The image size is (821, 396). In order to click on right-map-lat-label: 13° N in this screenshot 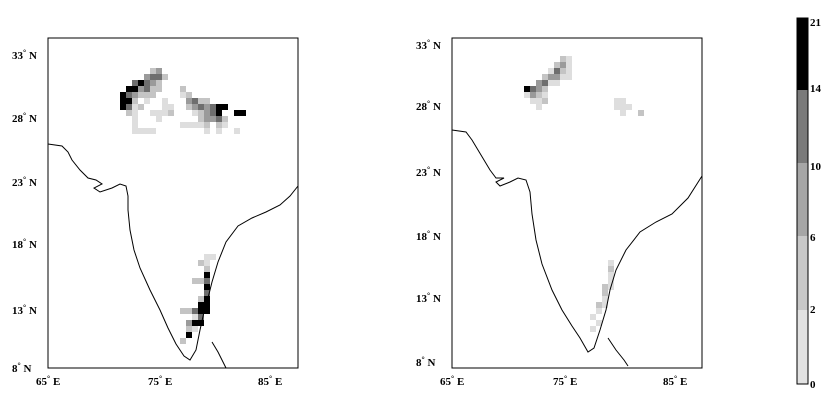, I will do `click(428, 298)`.